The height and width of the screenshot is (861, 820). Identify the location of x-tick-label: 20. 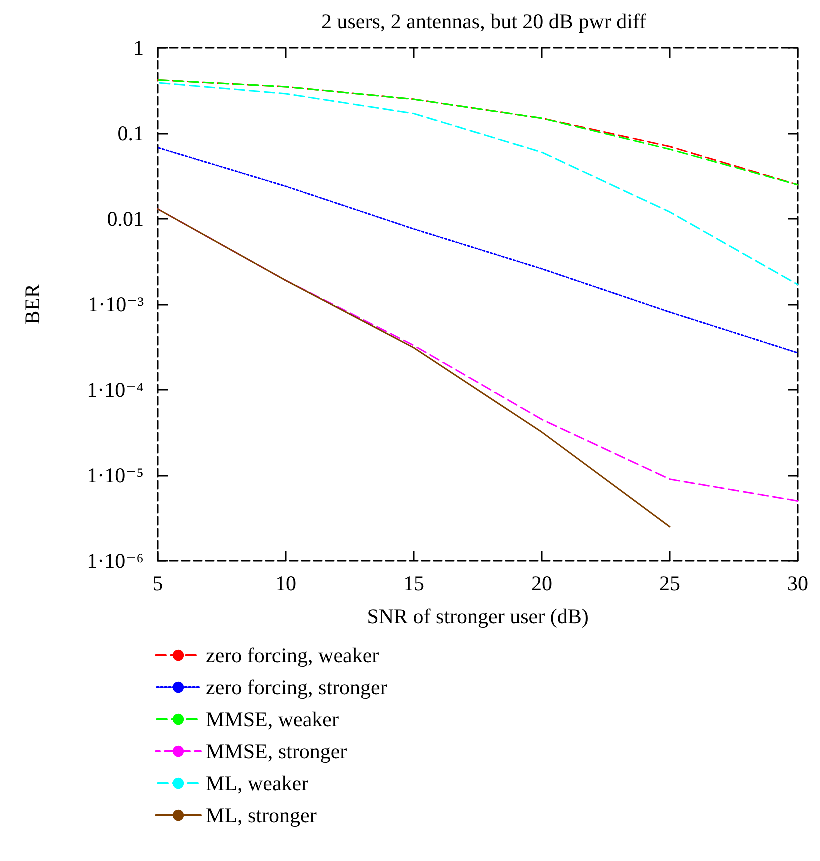
(542, 584).